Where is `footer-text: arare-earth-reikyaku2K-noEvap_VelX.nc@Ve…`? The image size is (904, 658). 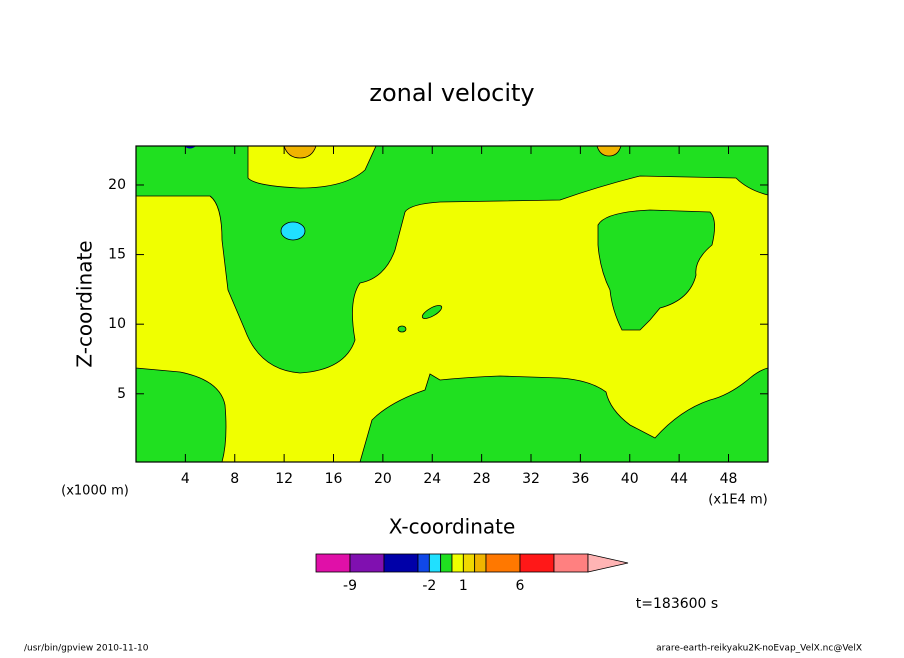
footer-text: arare-earth-reikyaku2K-noEvap_VelX.nc@Ve… is located at coordinates (759, 649).